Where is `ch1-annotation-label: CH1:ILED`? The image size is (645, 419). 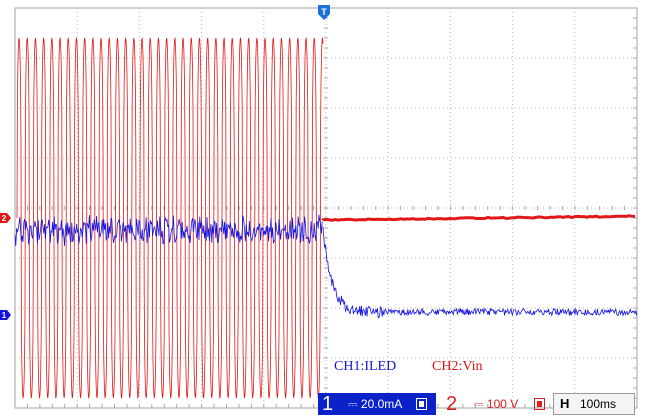 ch1-annotation-label: CH1:ILED is located at coordinates (365, 367).